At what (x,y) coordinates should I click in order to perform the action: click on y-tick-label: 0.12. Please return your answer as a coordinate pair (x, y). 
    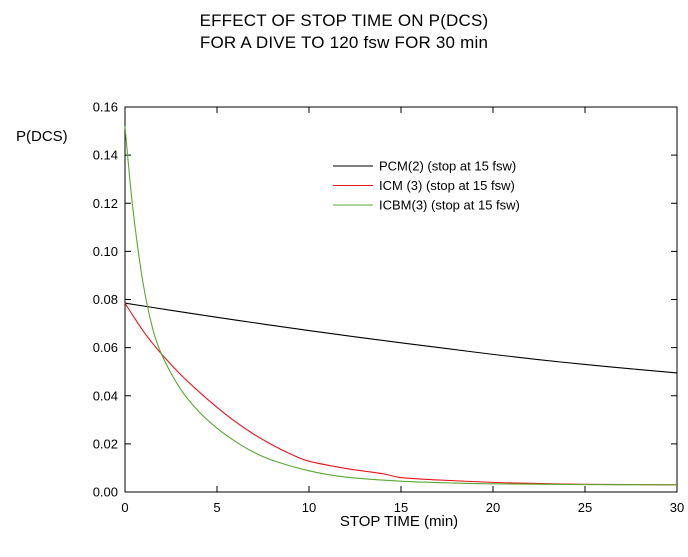
    Looking at the image, I should click on (105, 203).